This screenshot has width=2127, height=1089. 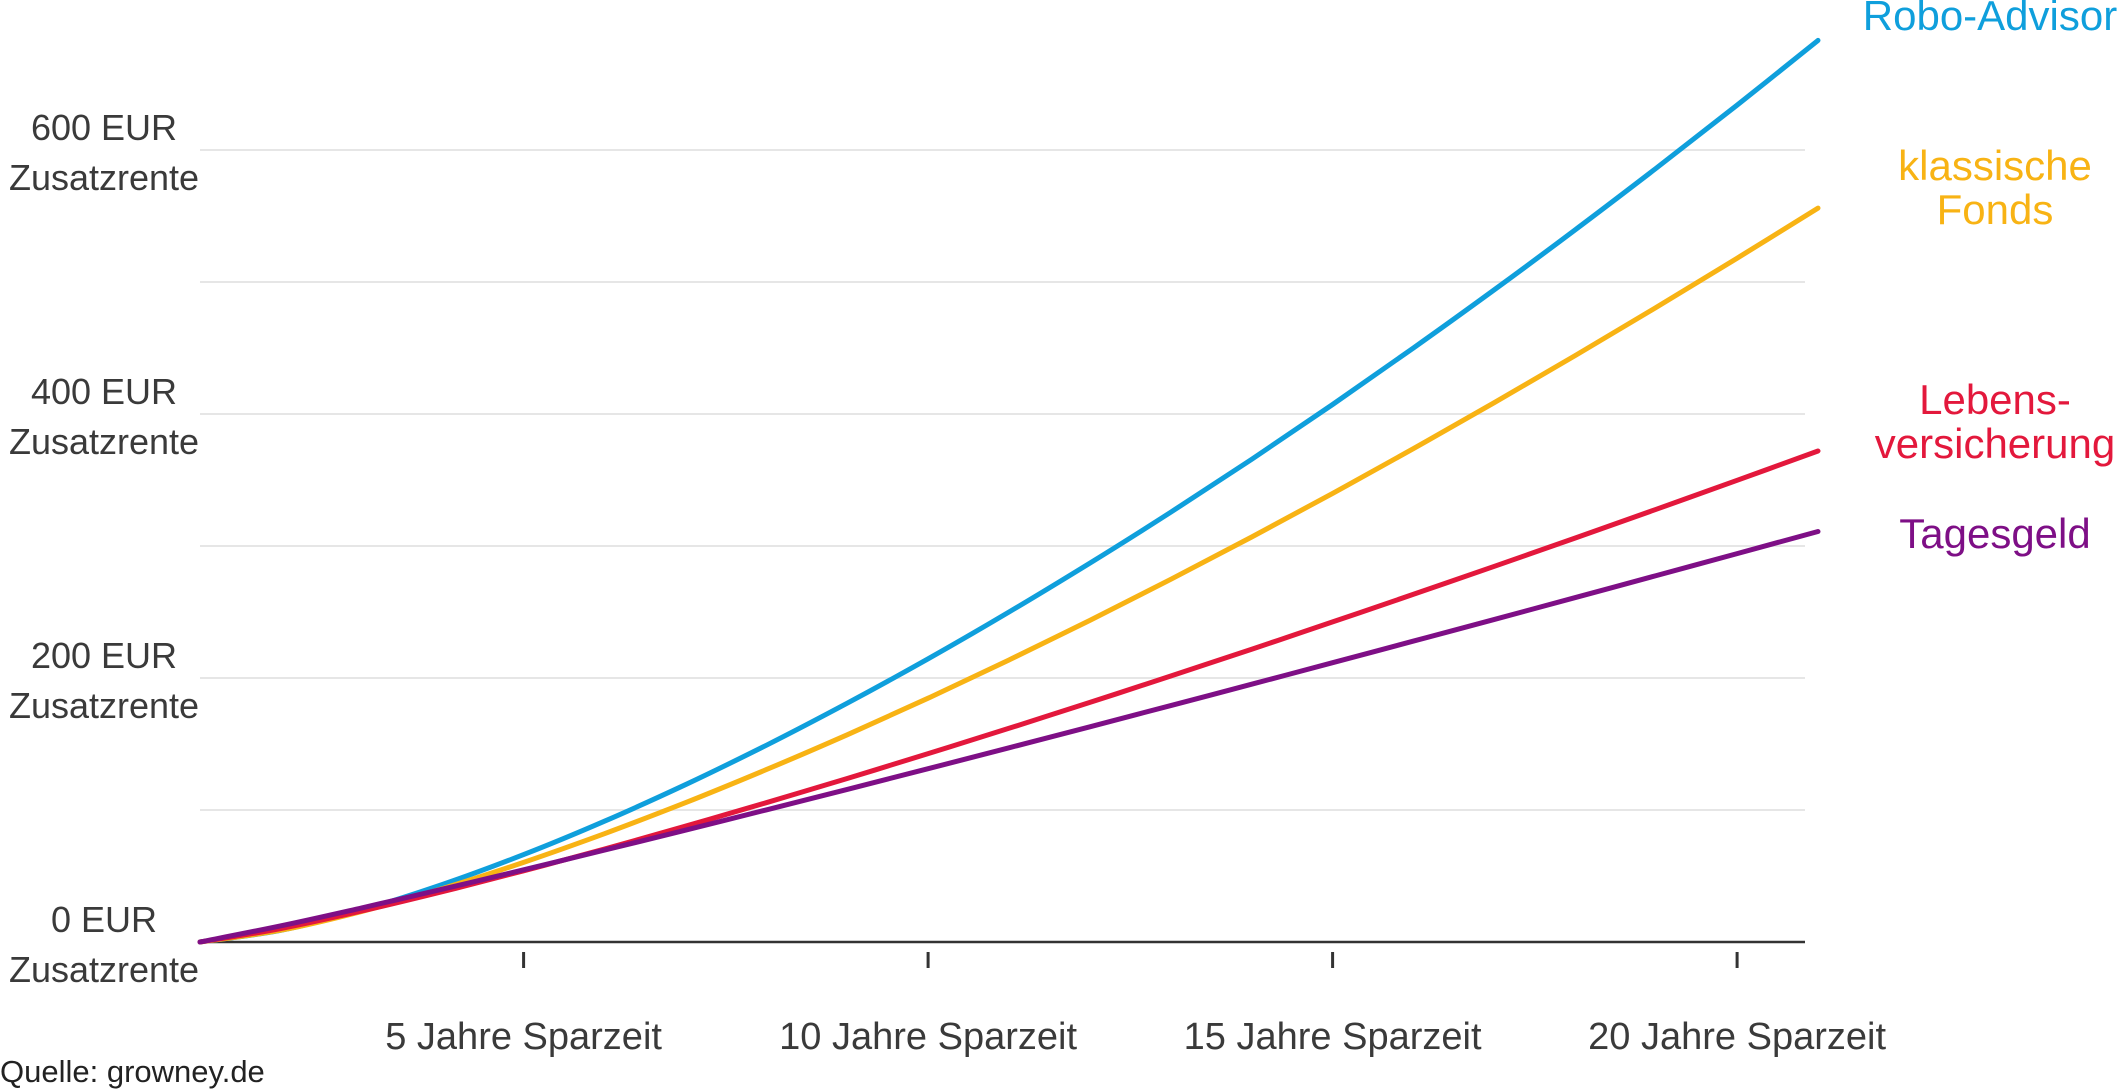 What do you see at coordinates (1995, 399) in the screenshot?
I see `series-label-line: Lebens-` at bounding box center [1995, 399].